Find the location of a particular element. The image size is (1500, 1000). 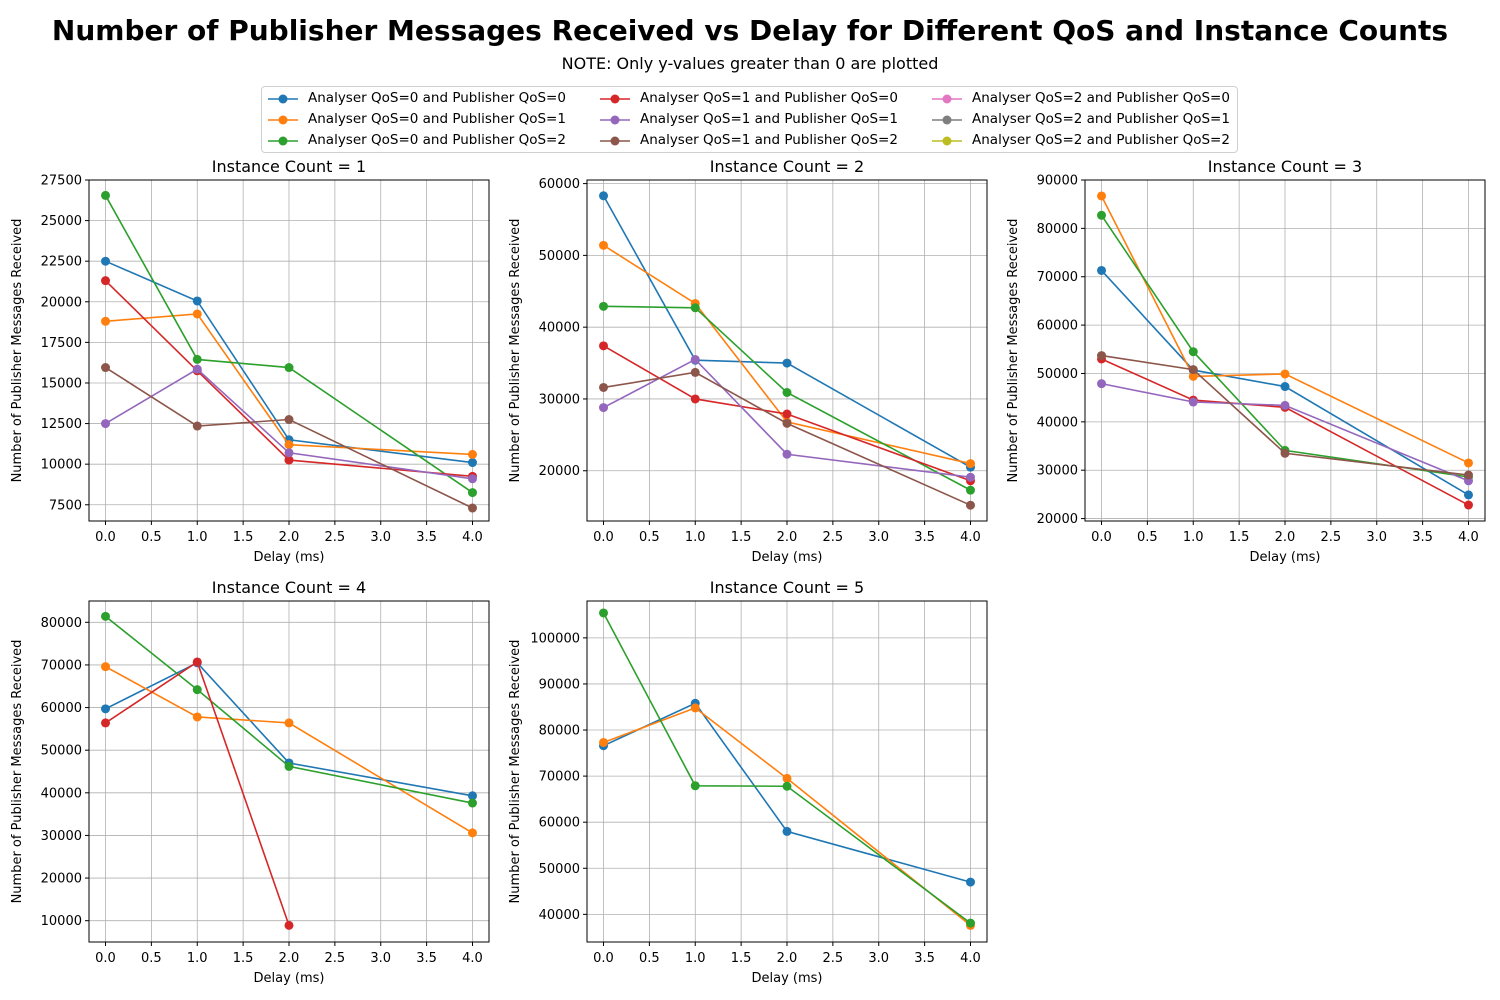

y-tick-label: 7500 is located at coordinates (65, 505).